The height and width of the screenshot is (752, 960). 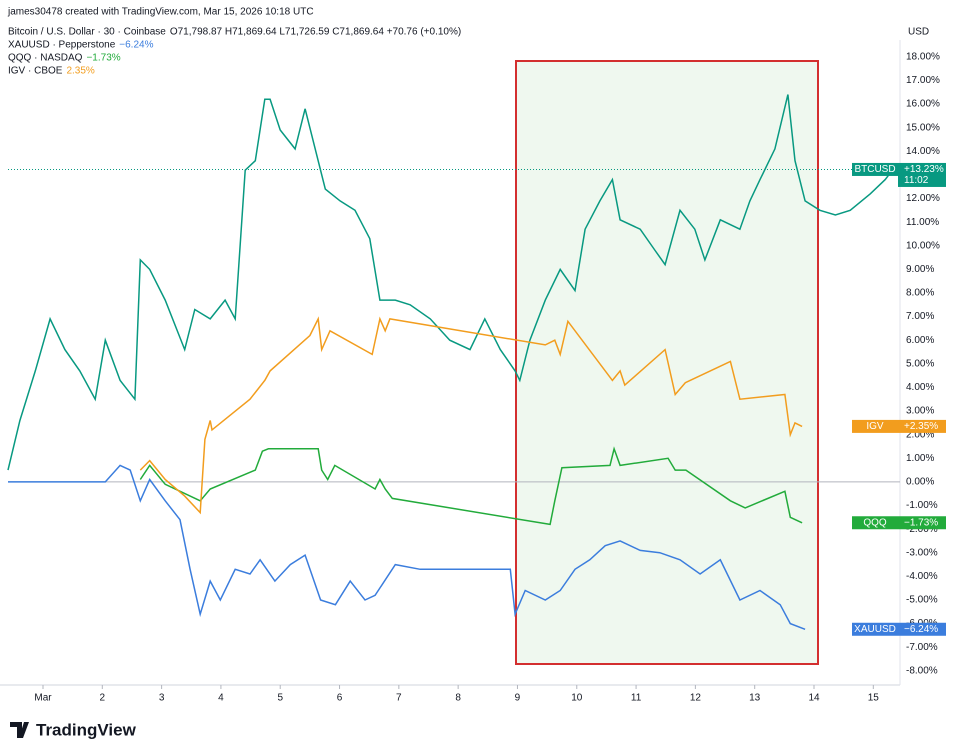 What do you see at coordinates (922, 600) in the screenshot?
I see `y-tick-label: -5.00%` at bounding box center [922, 600].